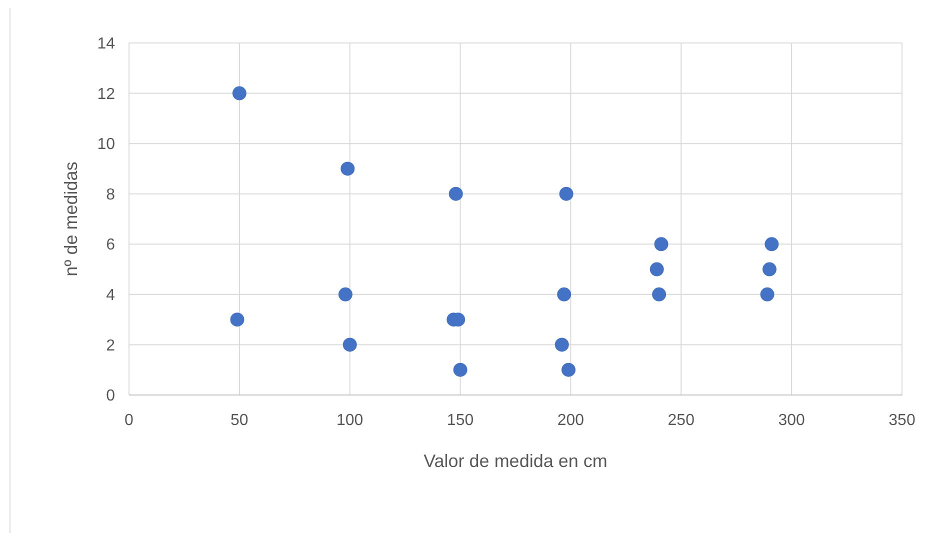 The height and width of the screenshot is (533, 928). What do you see at coordinates (460, 420) in the screenshot?
I see `x-tick-label: 150` at bounding box center [460, 420].